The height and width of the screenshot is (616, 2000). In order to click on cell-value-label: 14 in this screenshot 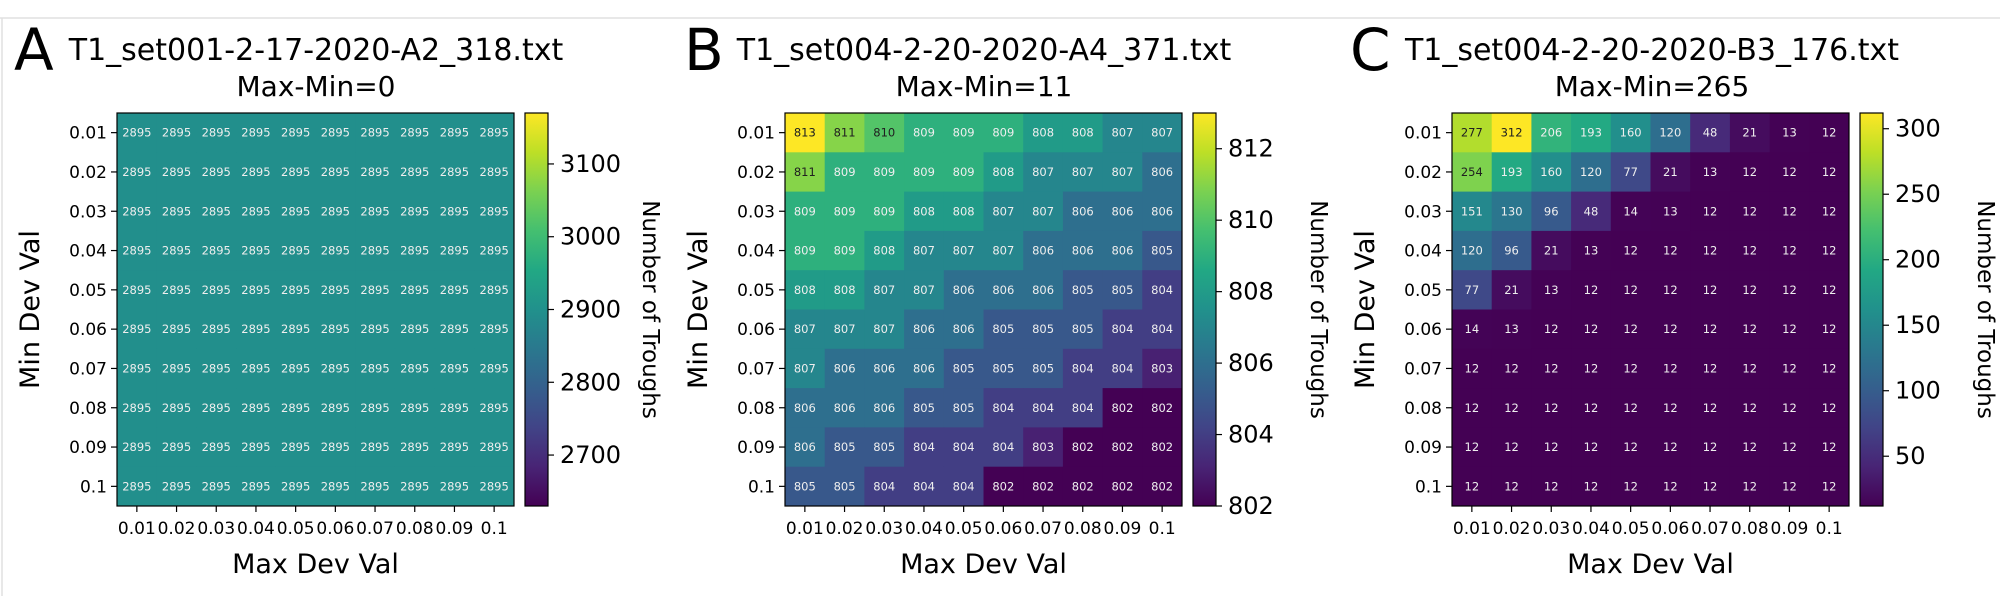, I will do `click(1630, 211)`.